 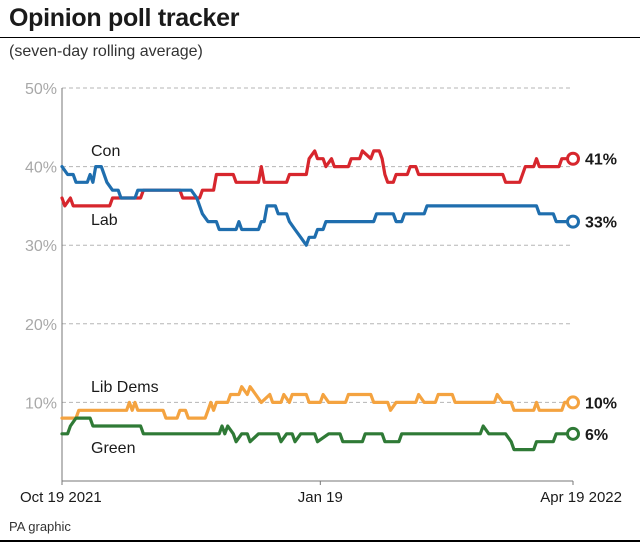 What do you see at coordinates (41, 403) in the screenshot?
I see `y-tick-label: 10%` at bounding box center [41, 403].